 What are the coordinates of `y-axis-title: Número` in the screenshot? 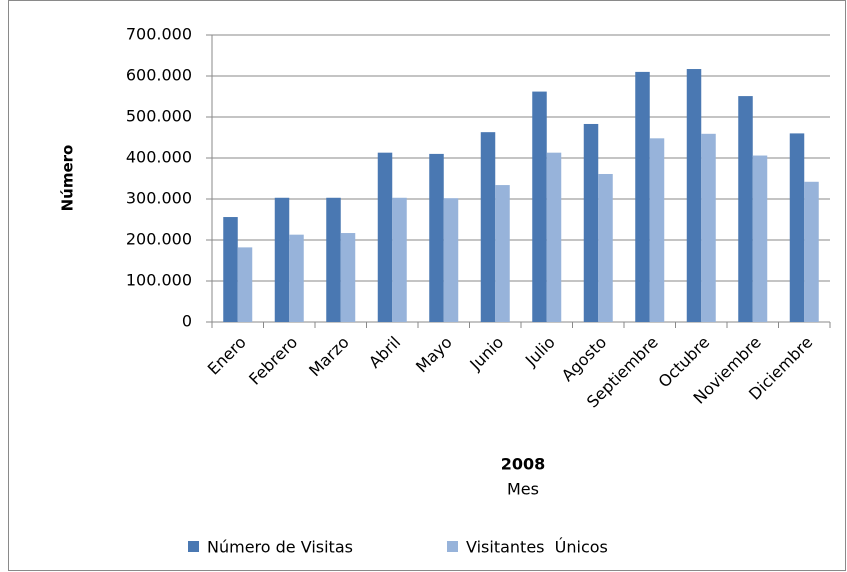 It's located at (68, 178).